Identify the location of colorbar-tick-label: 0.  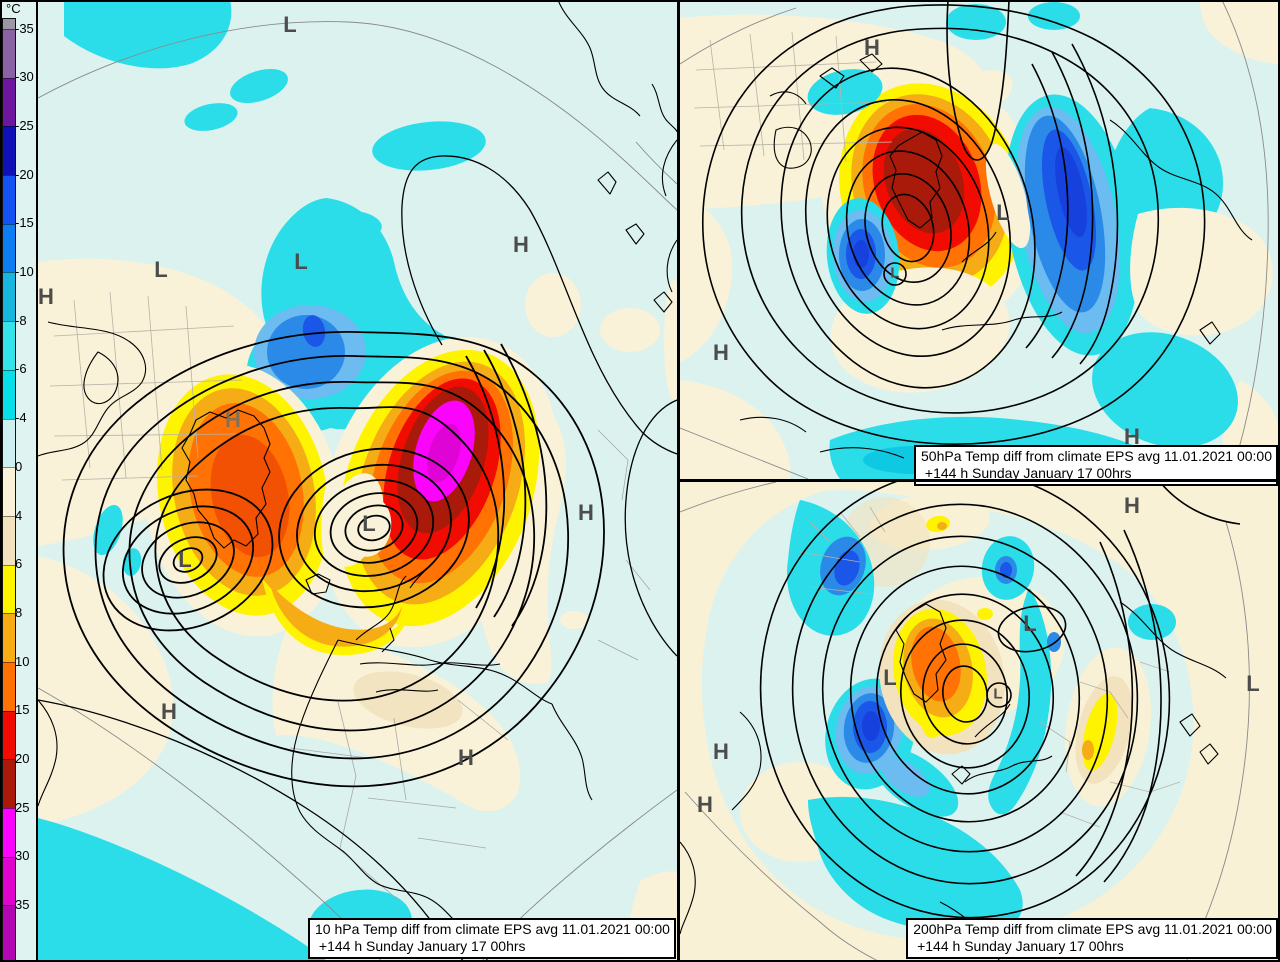
(19, 466).